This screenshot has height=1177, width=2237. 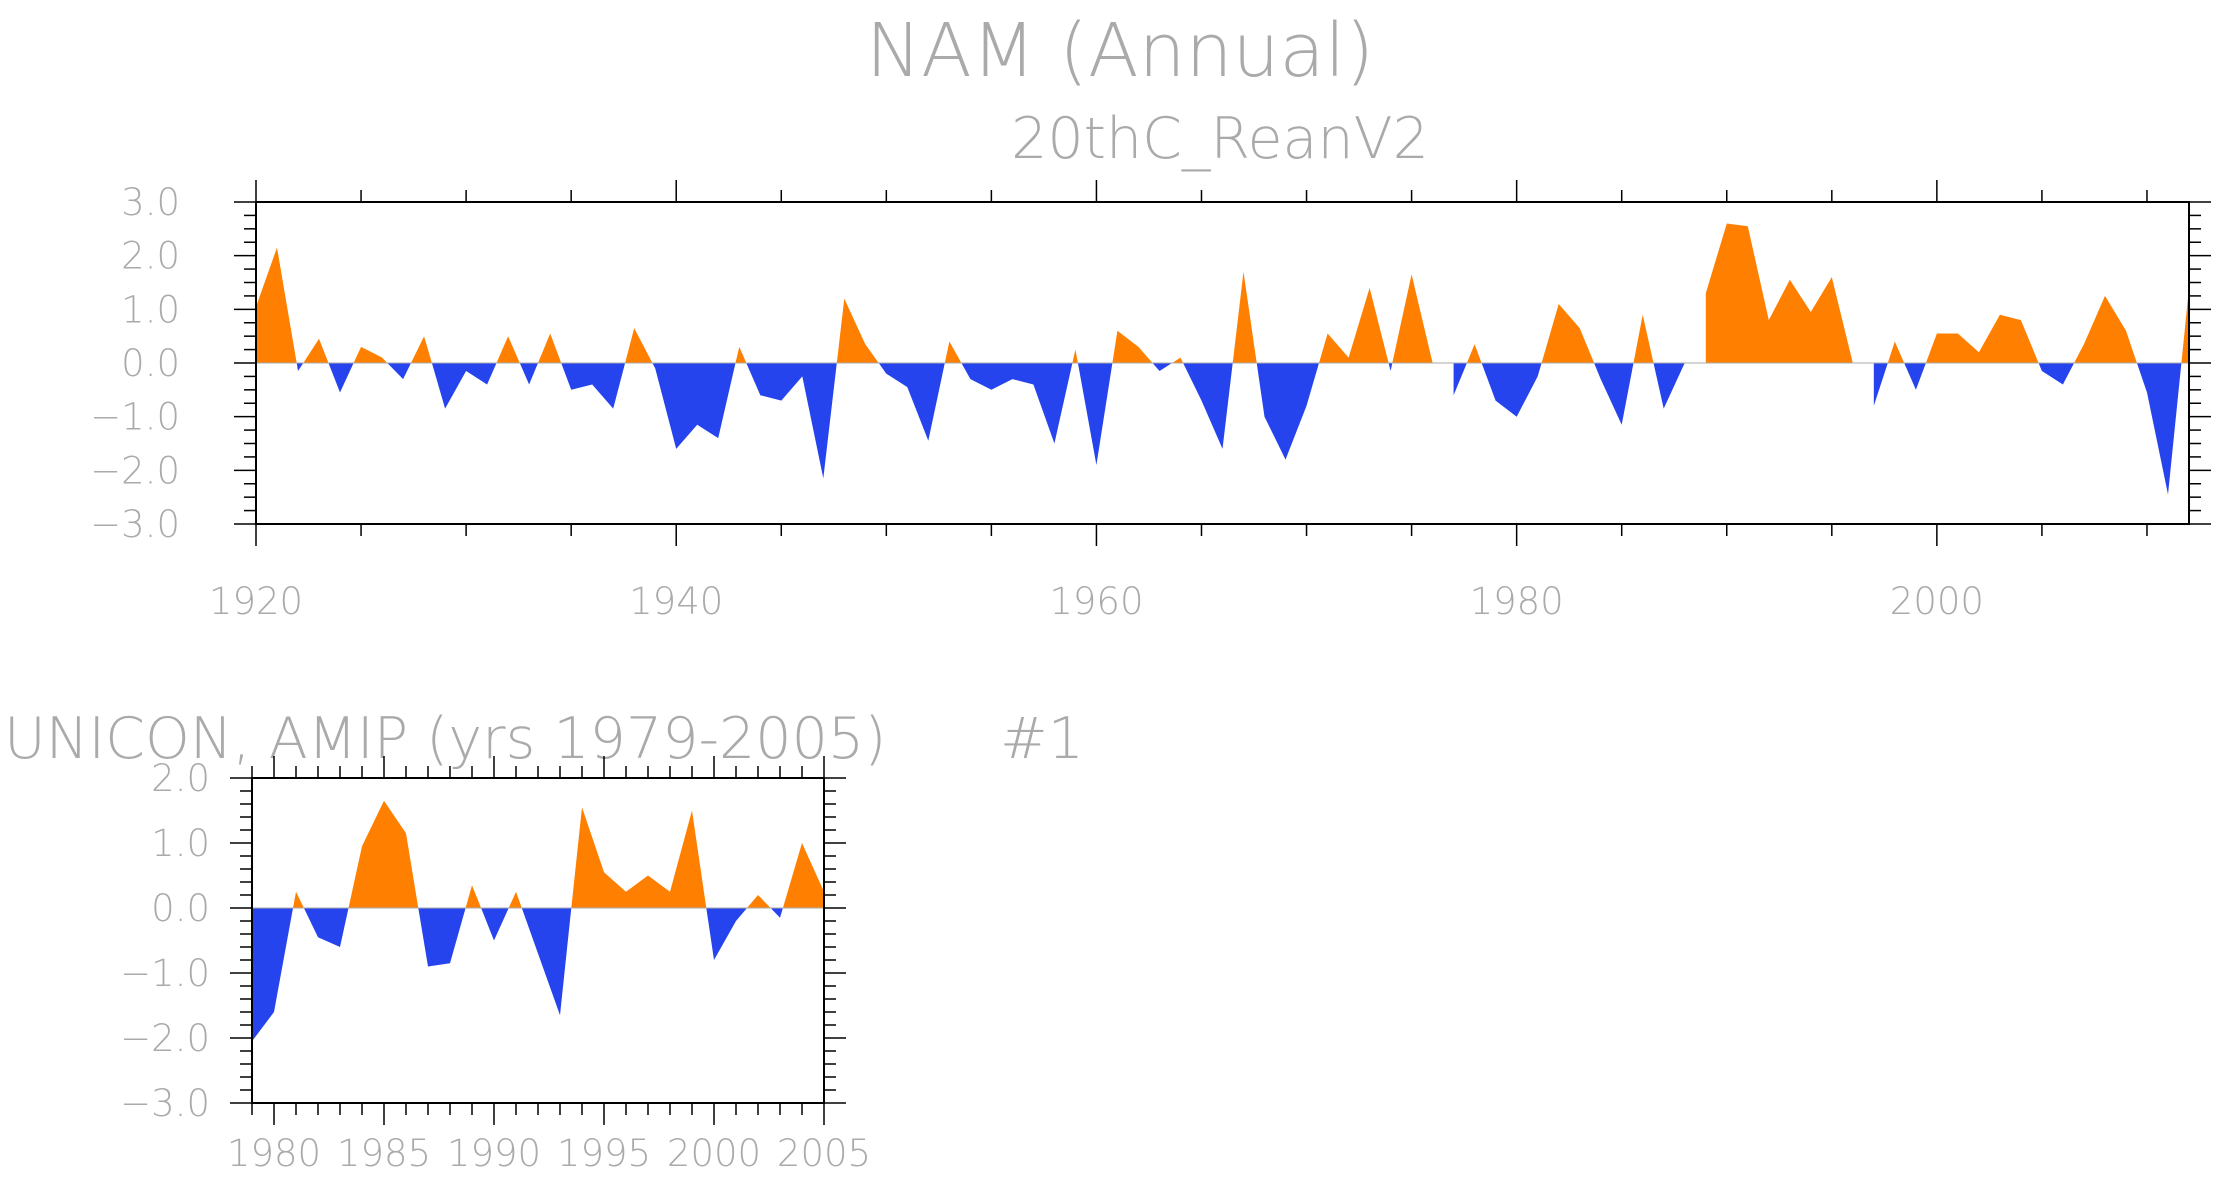 I want to click on x-tick-label: 1985, so click(x=384, y=1153).